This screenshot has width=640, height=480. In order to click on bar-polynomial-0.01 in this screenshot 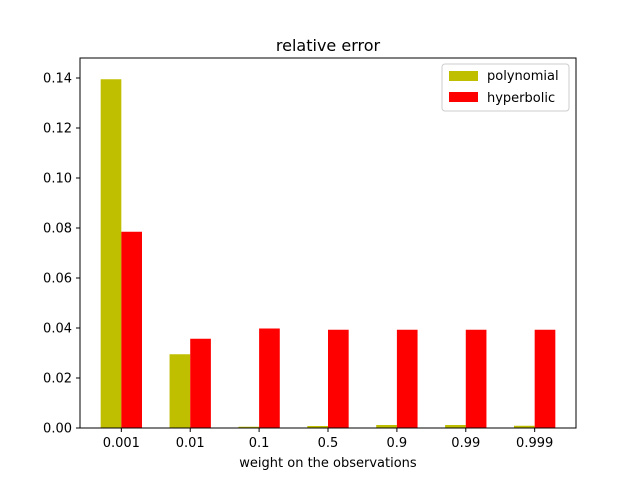, I will do `click(180, 391)`.